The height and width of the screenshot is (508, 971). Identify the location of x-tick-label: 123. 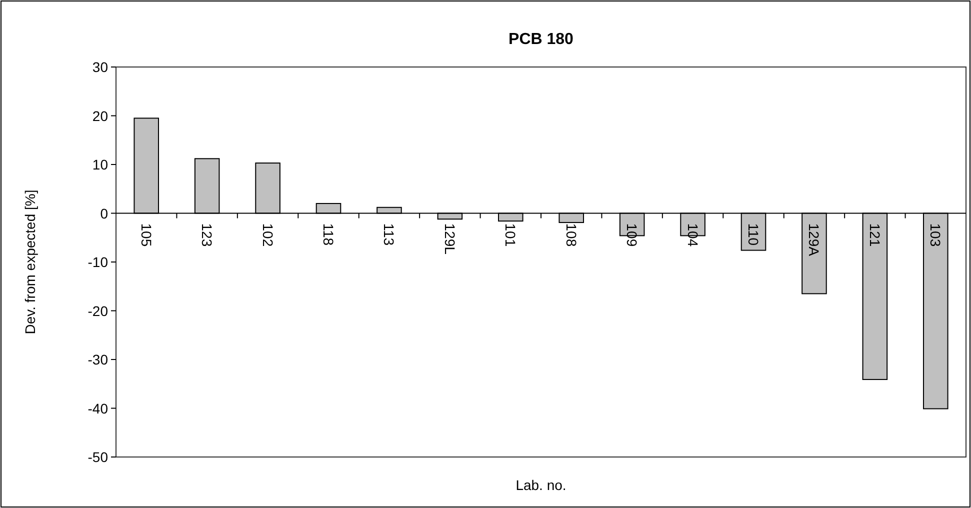
(207, 235).